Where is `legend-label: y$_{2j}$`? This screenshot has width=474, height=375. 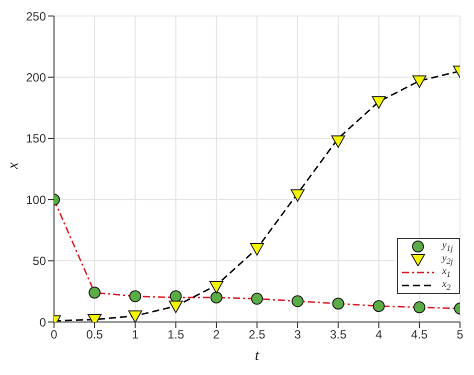 legend-label: y$_{2j}$ is located at coordinates (447, 259).